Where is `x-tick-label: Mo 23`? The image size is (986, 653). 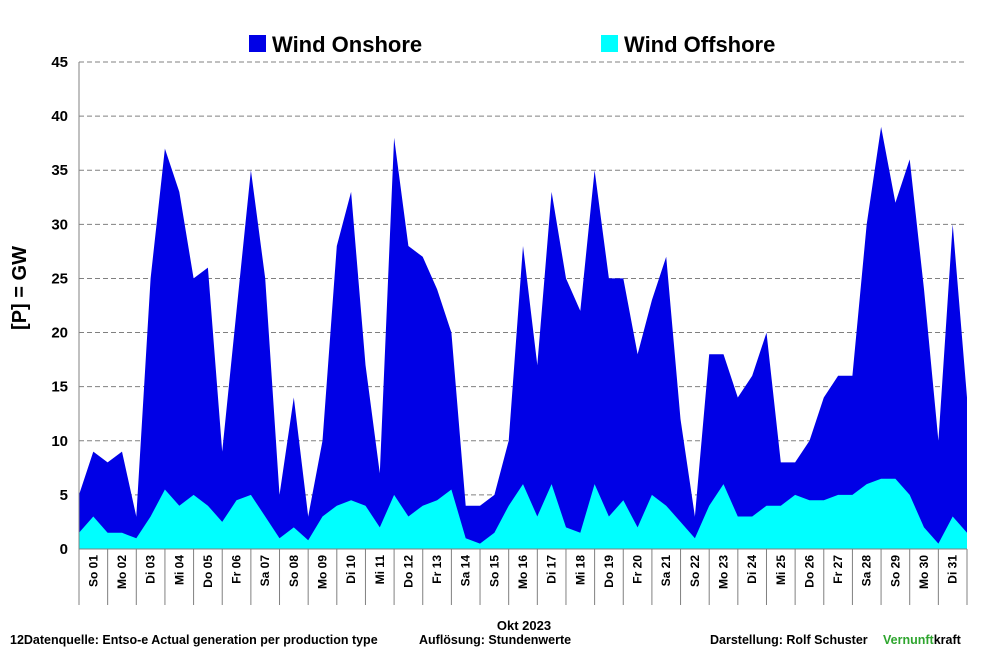
x-tick-label: Mo 23 is located at coordinates (724, 572).